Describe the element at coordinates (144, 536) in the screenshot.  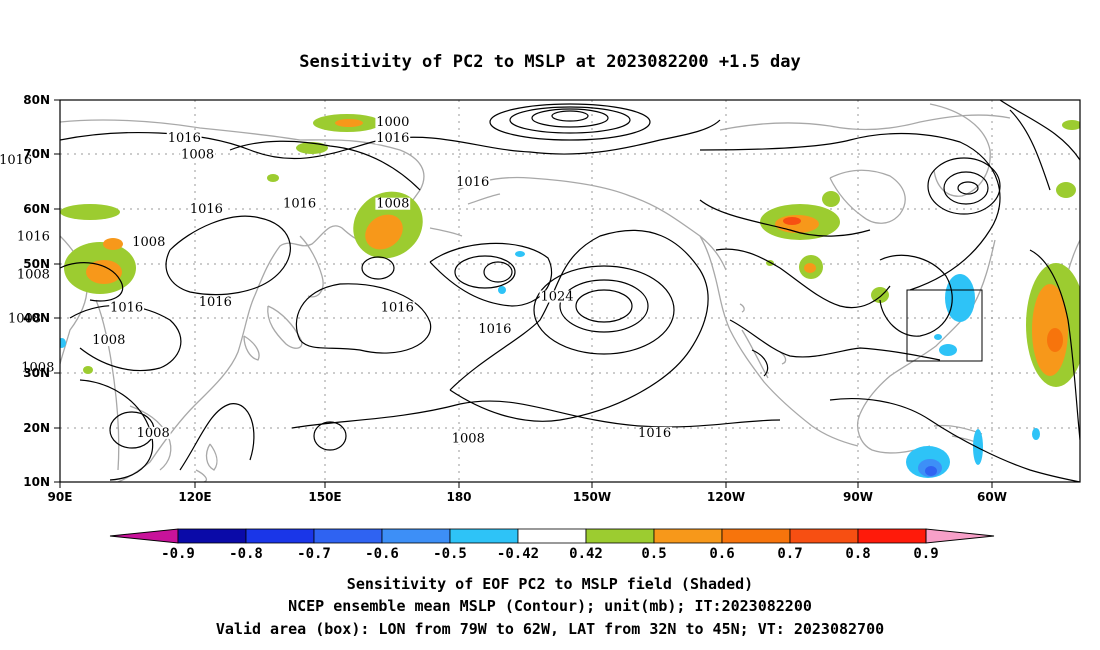
I see `colorbar-extend-low` at that location.